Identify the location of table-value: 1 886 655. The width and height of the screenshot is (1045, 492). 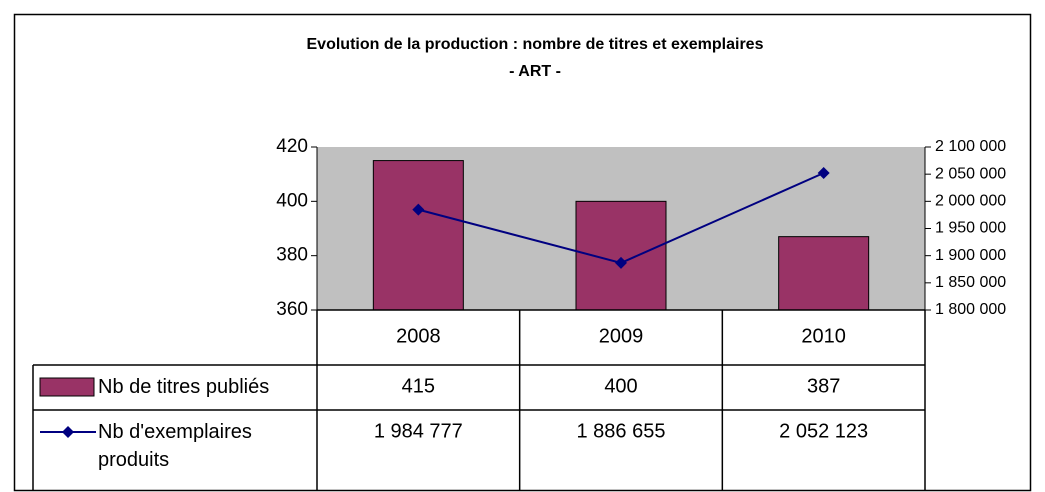
(621, 431).